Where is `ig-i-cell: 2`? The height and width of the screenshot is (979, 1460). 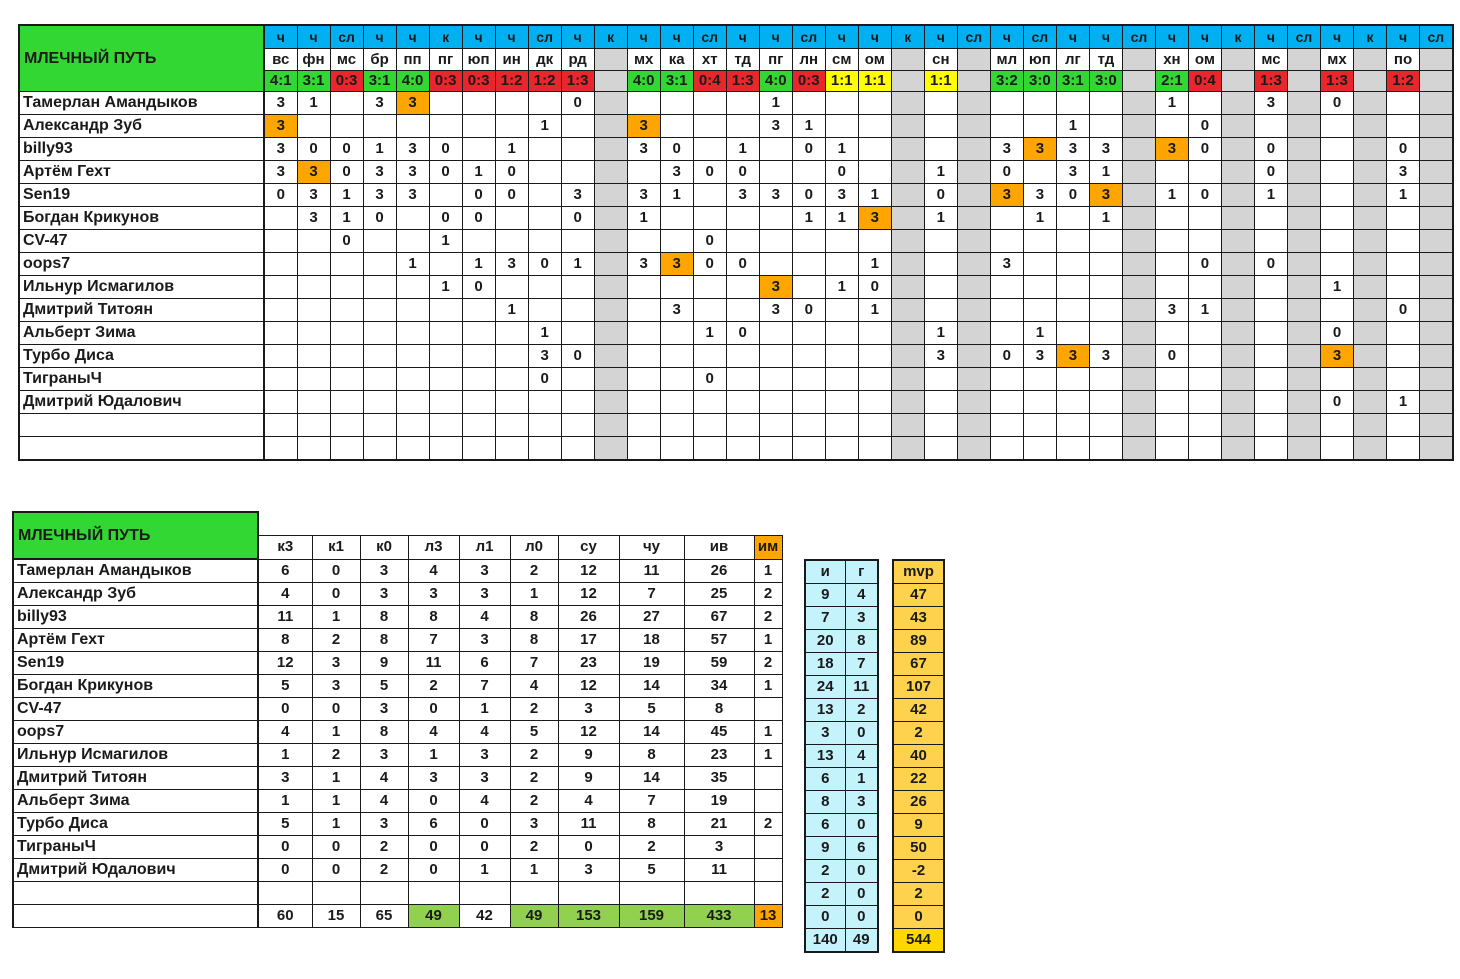
ig-i-cell: 2 is located at coordinates (825, 894).